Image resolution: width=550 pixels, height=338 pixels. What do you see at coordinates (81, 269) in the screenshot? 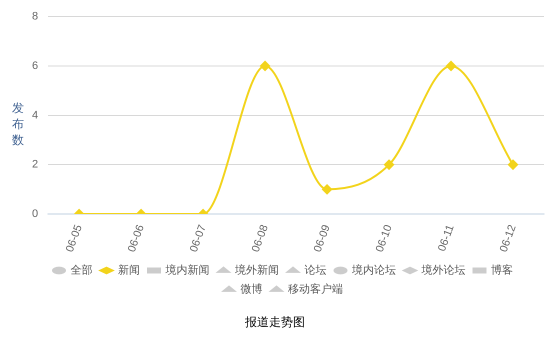
I see `legend-label: 全部` at bounding box center [81, 269].